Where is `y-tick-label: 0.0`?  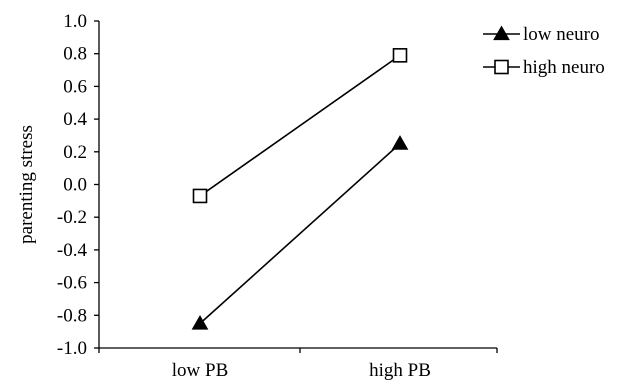 y-tick-label: 0.0 is located at coordinates (75, 185).